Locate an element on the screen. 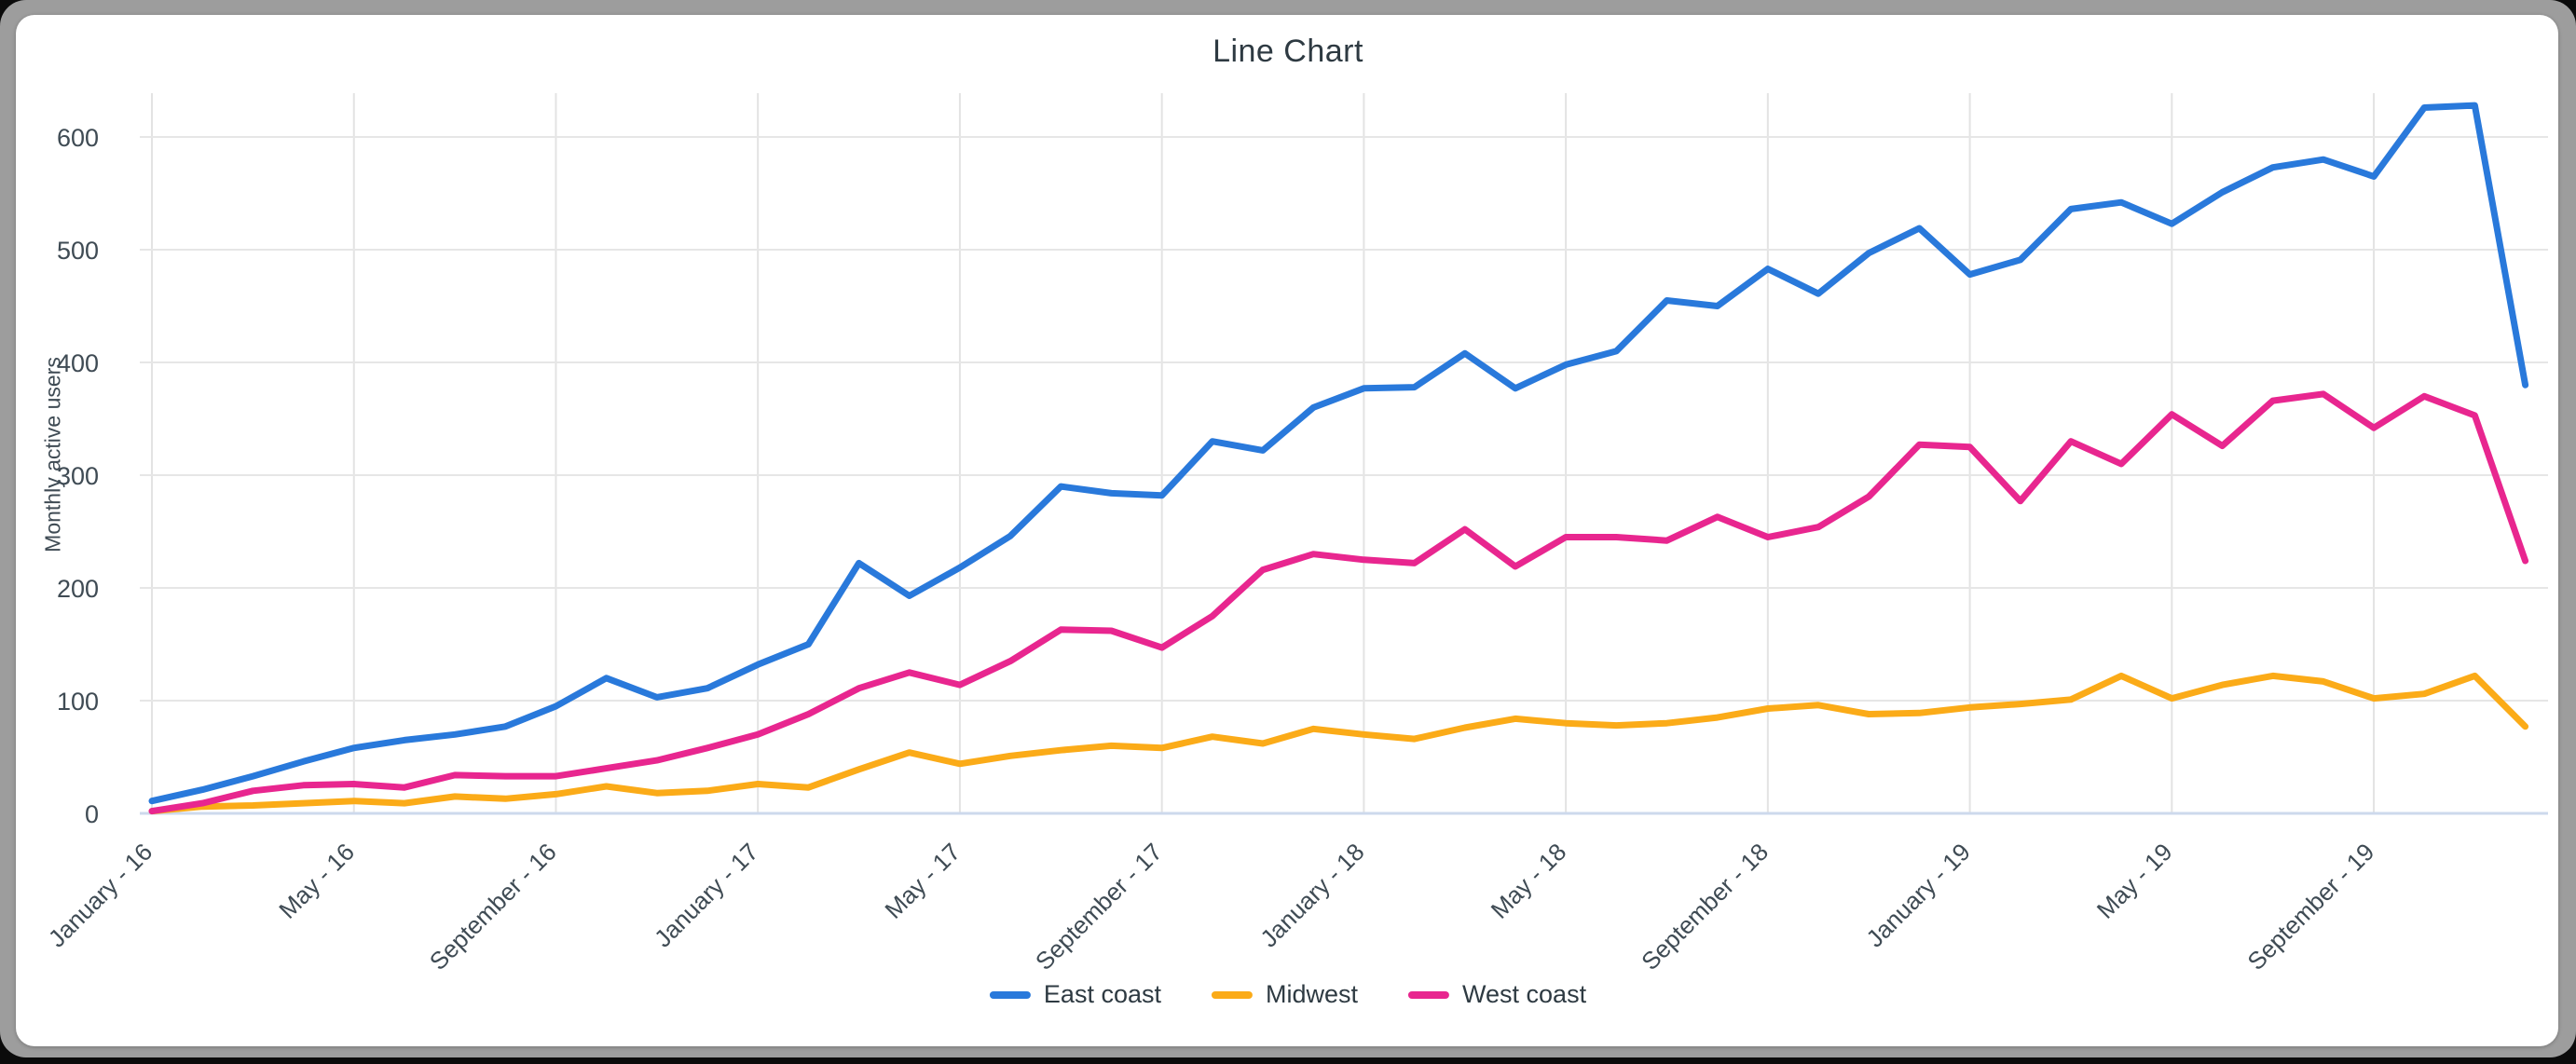 The height and width of the screenshot is (1064, 2576). legend-item-west-coast: West coast is located at coordinates (1497, 994).